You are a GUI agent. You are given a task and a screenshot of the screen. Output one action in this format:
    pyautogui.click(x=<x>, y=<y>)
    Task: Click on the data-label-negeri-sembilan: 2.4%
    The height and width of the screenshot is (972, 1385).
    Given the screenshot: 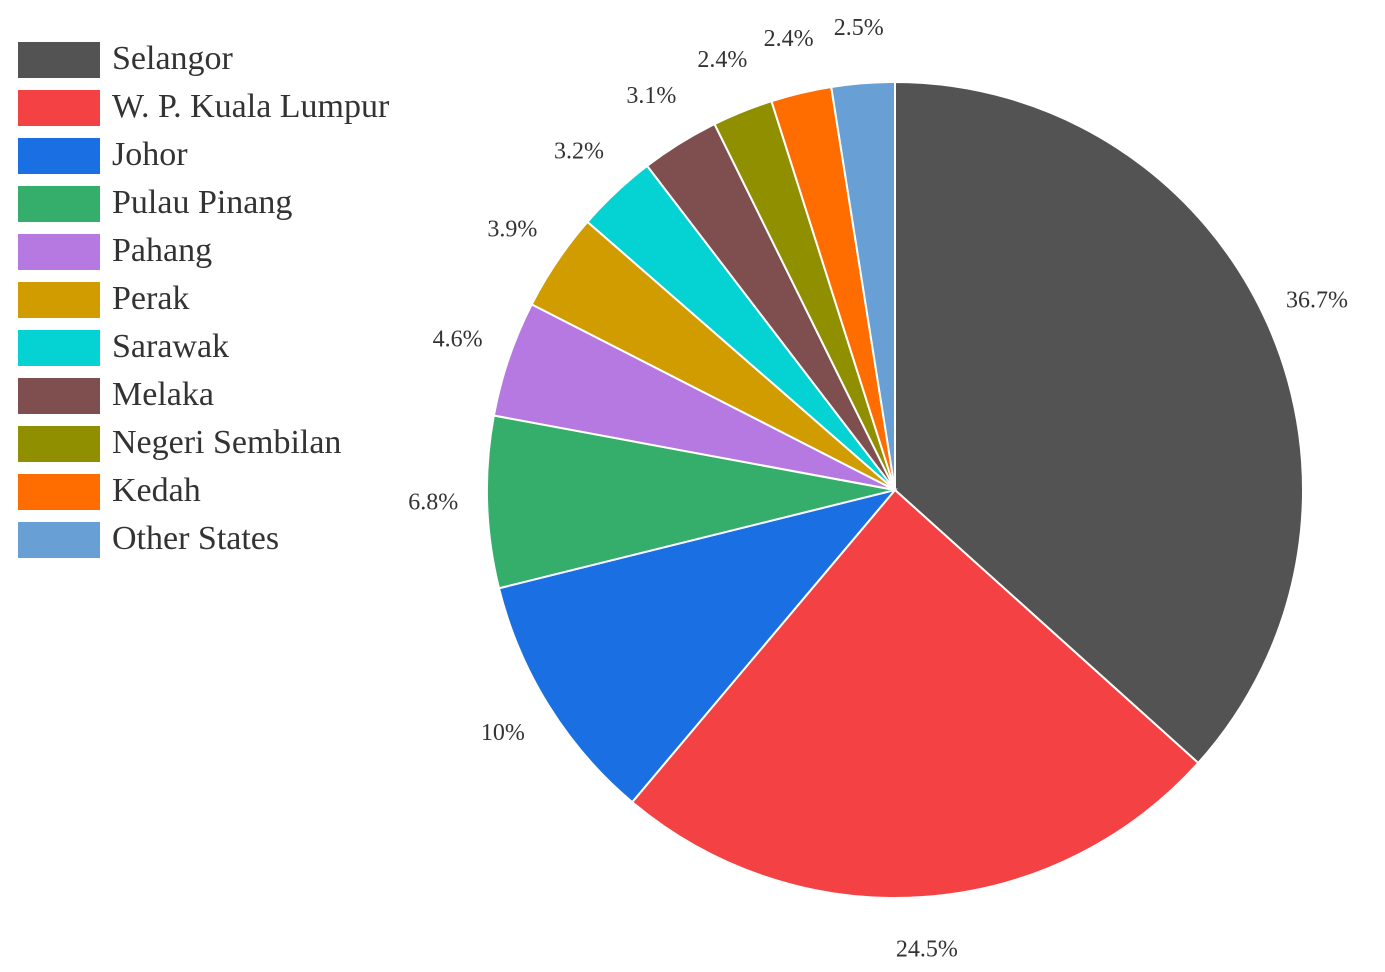 What is the action you would take?
    pyautogui.click(x=722, y=60)
    